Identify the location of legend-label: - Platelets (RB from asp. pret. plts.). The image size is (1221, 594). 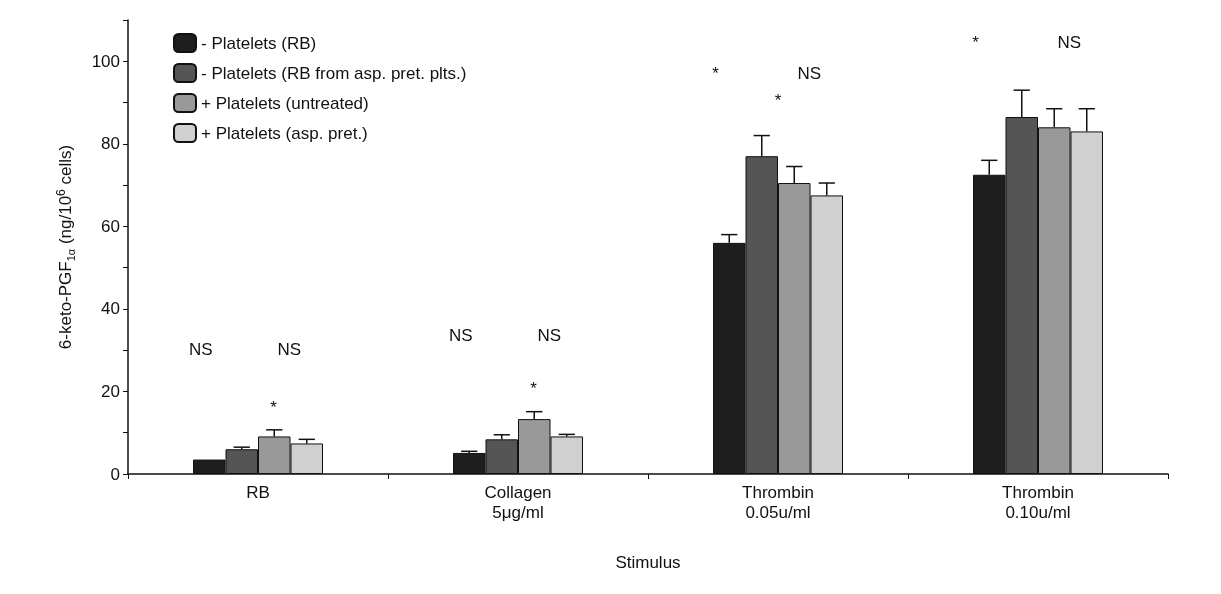
(334, 73).